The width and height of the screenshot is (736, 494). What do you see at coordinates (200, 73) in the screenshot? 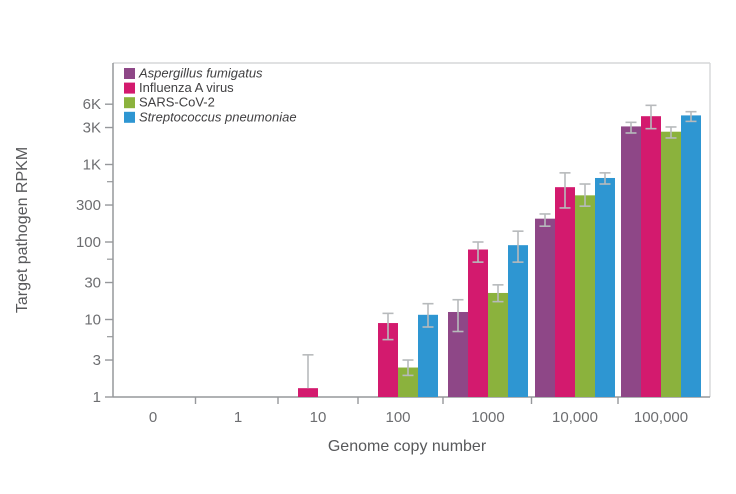
I see `legend-label: Aspergillus fumigatus` at bounding box center [200, 73].